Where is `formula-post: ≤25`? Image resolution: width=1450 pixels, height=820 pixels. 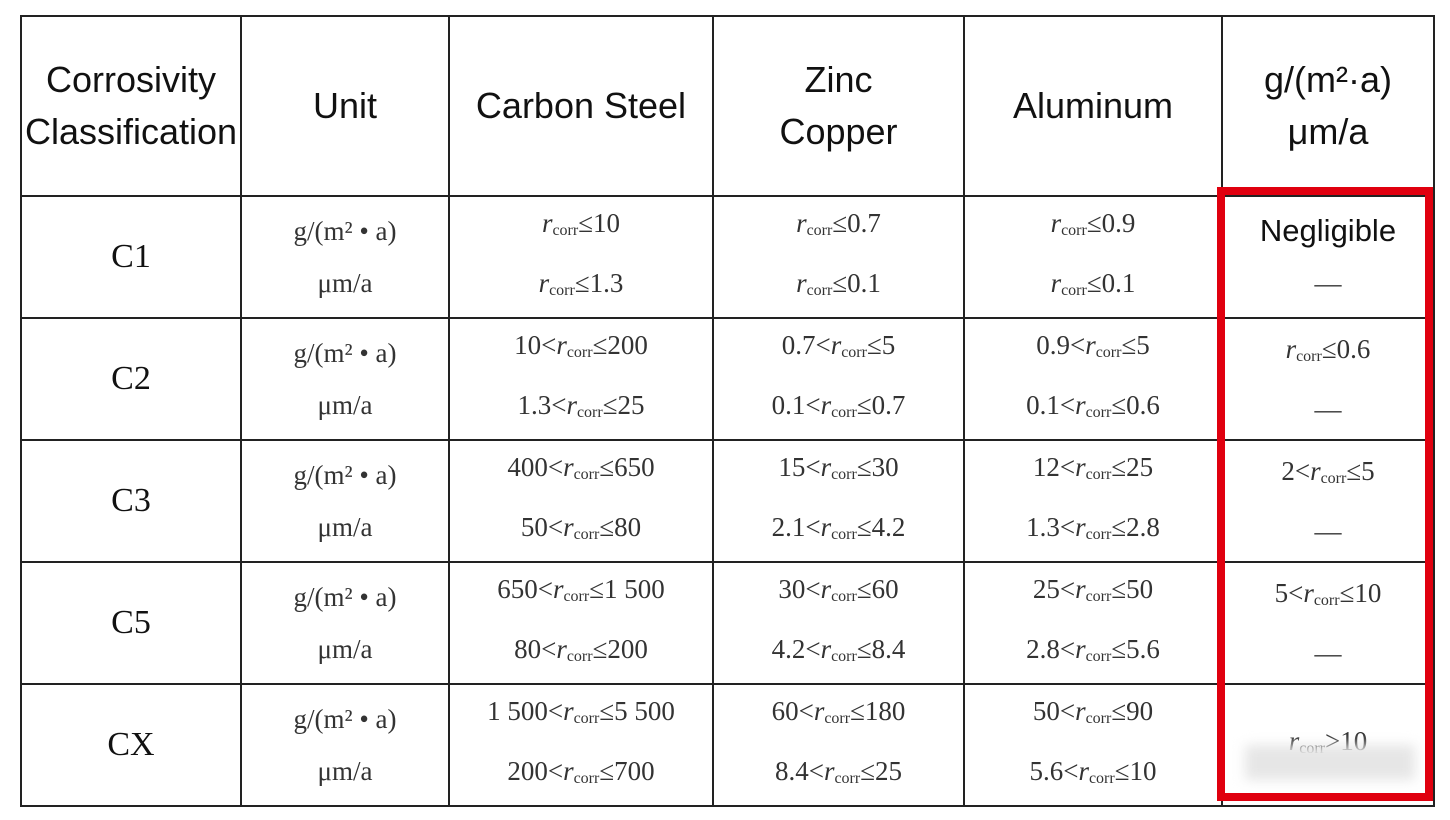
formula-post: ≤25 is located at coordinates (881, 771).